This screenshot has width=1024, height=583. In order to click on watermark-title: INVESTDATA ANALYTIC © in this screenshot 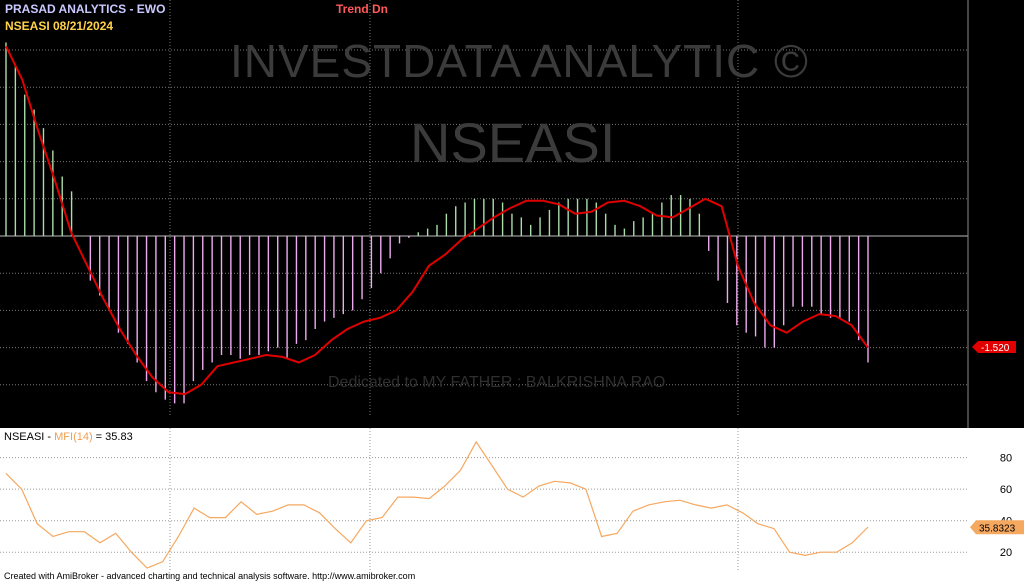, I will do `click(519, 61)`.